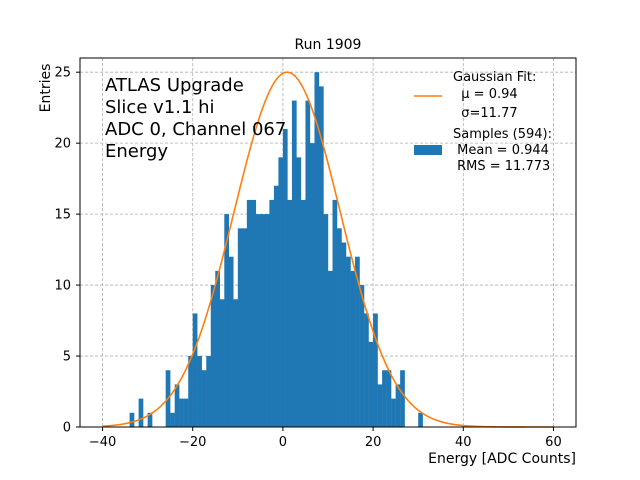 The height and width of the screenshot is (480, 640). I want to click on annotation-line: Slice v1.1 hi, so click(160, 107).